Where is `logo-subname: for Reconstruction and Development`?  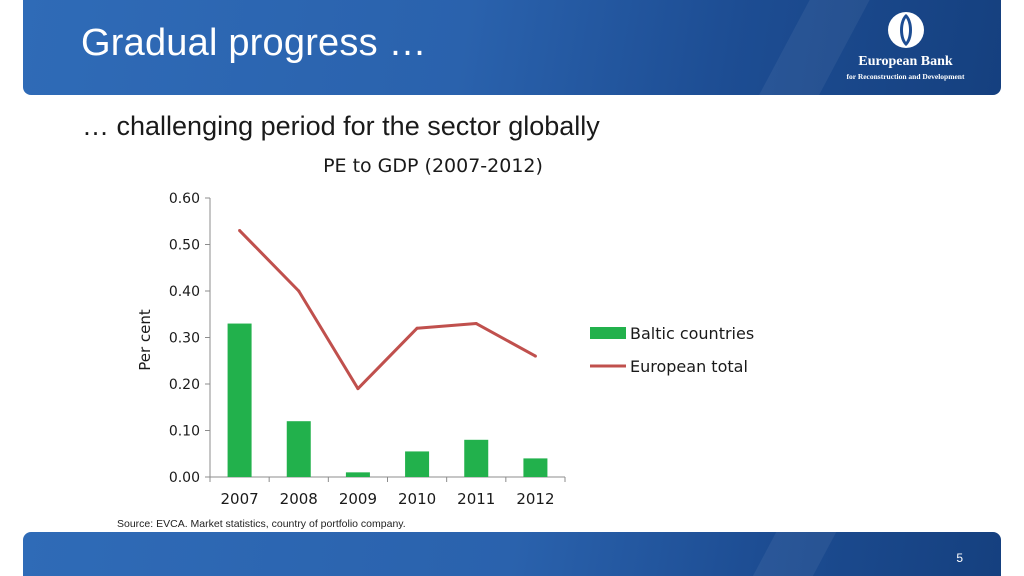 logo-subname: for Reconstruction and Development is located at coordinates (905, 76).